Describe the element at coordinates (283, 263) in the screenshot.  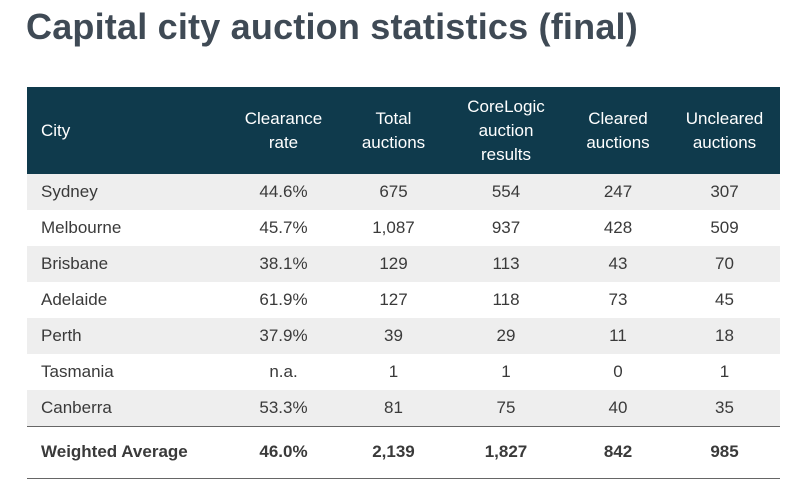
I see `cell-clearance-rate: 38.1%` at that location.